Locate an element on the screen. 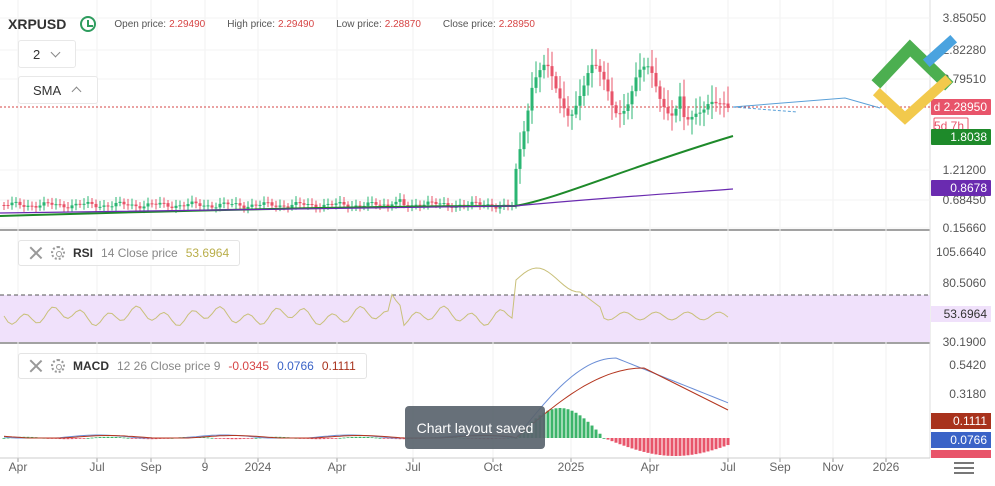 Image resolution: width=995 pixels, height=486 pixels. close-label: Close price: is located at coordinates (469, 24).